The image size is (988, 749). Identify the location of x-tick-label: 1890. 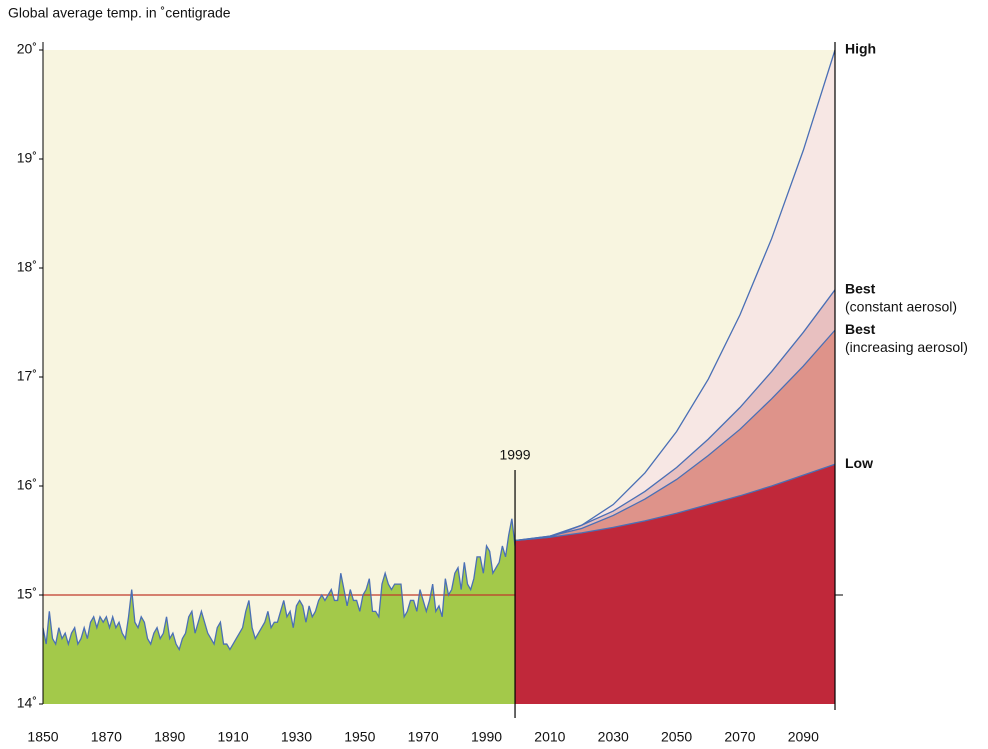
(169, 737).